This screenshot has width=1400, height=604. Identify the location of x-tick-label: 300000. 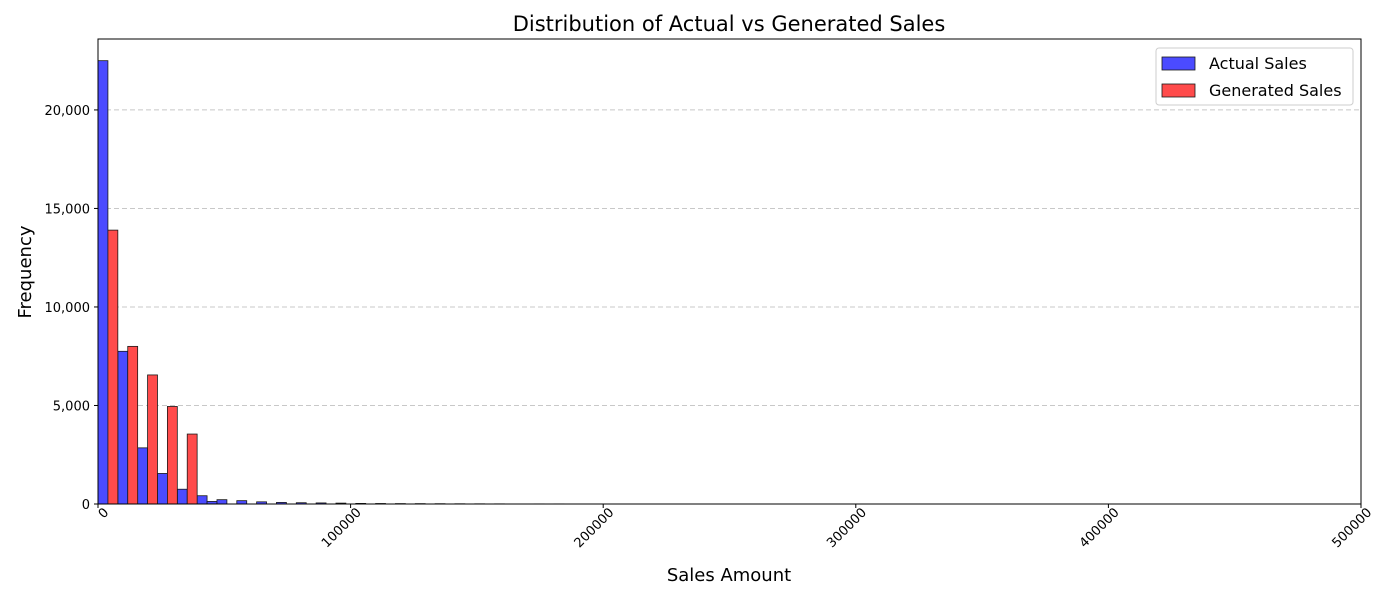
(847, 528).